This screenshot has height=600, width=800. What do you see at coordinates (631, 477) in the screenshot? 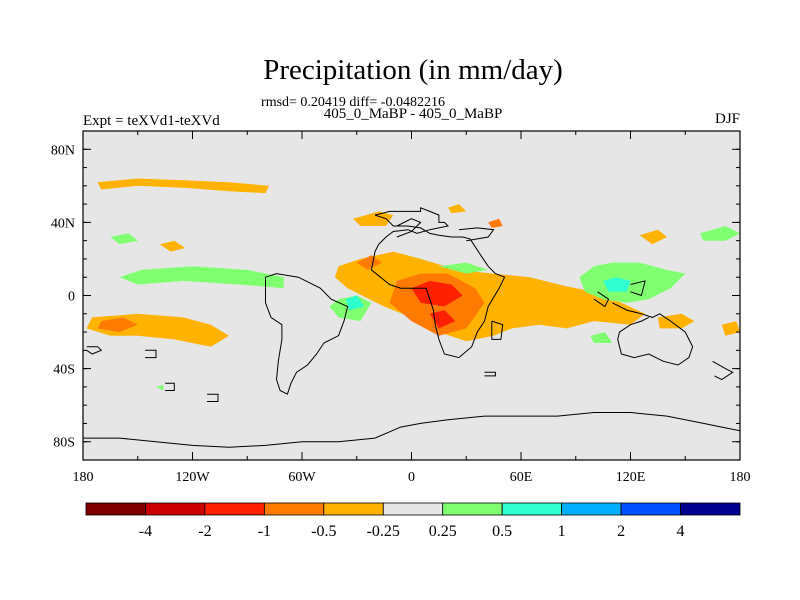
I see `x-tick-label: 120E` at bounding box center [631, 477].